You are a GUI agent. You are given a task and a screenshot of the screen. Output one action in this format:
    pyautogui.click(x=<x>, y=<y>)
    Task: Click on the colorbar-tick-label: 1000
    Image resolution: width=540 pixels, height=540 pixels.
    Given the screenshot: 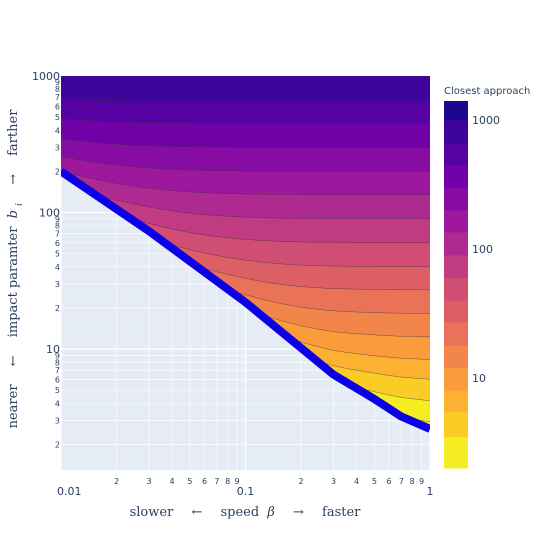 What is the action you would take?
    pyautogui.click(x=486, y=120)
    